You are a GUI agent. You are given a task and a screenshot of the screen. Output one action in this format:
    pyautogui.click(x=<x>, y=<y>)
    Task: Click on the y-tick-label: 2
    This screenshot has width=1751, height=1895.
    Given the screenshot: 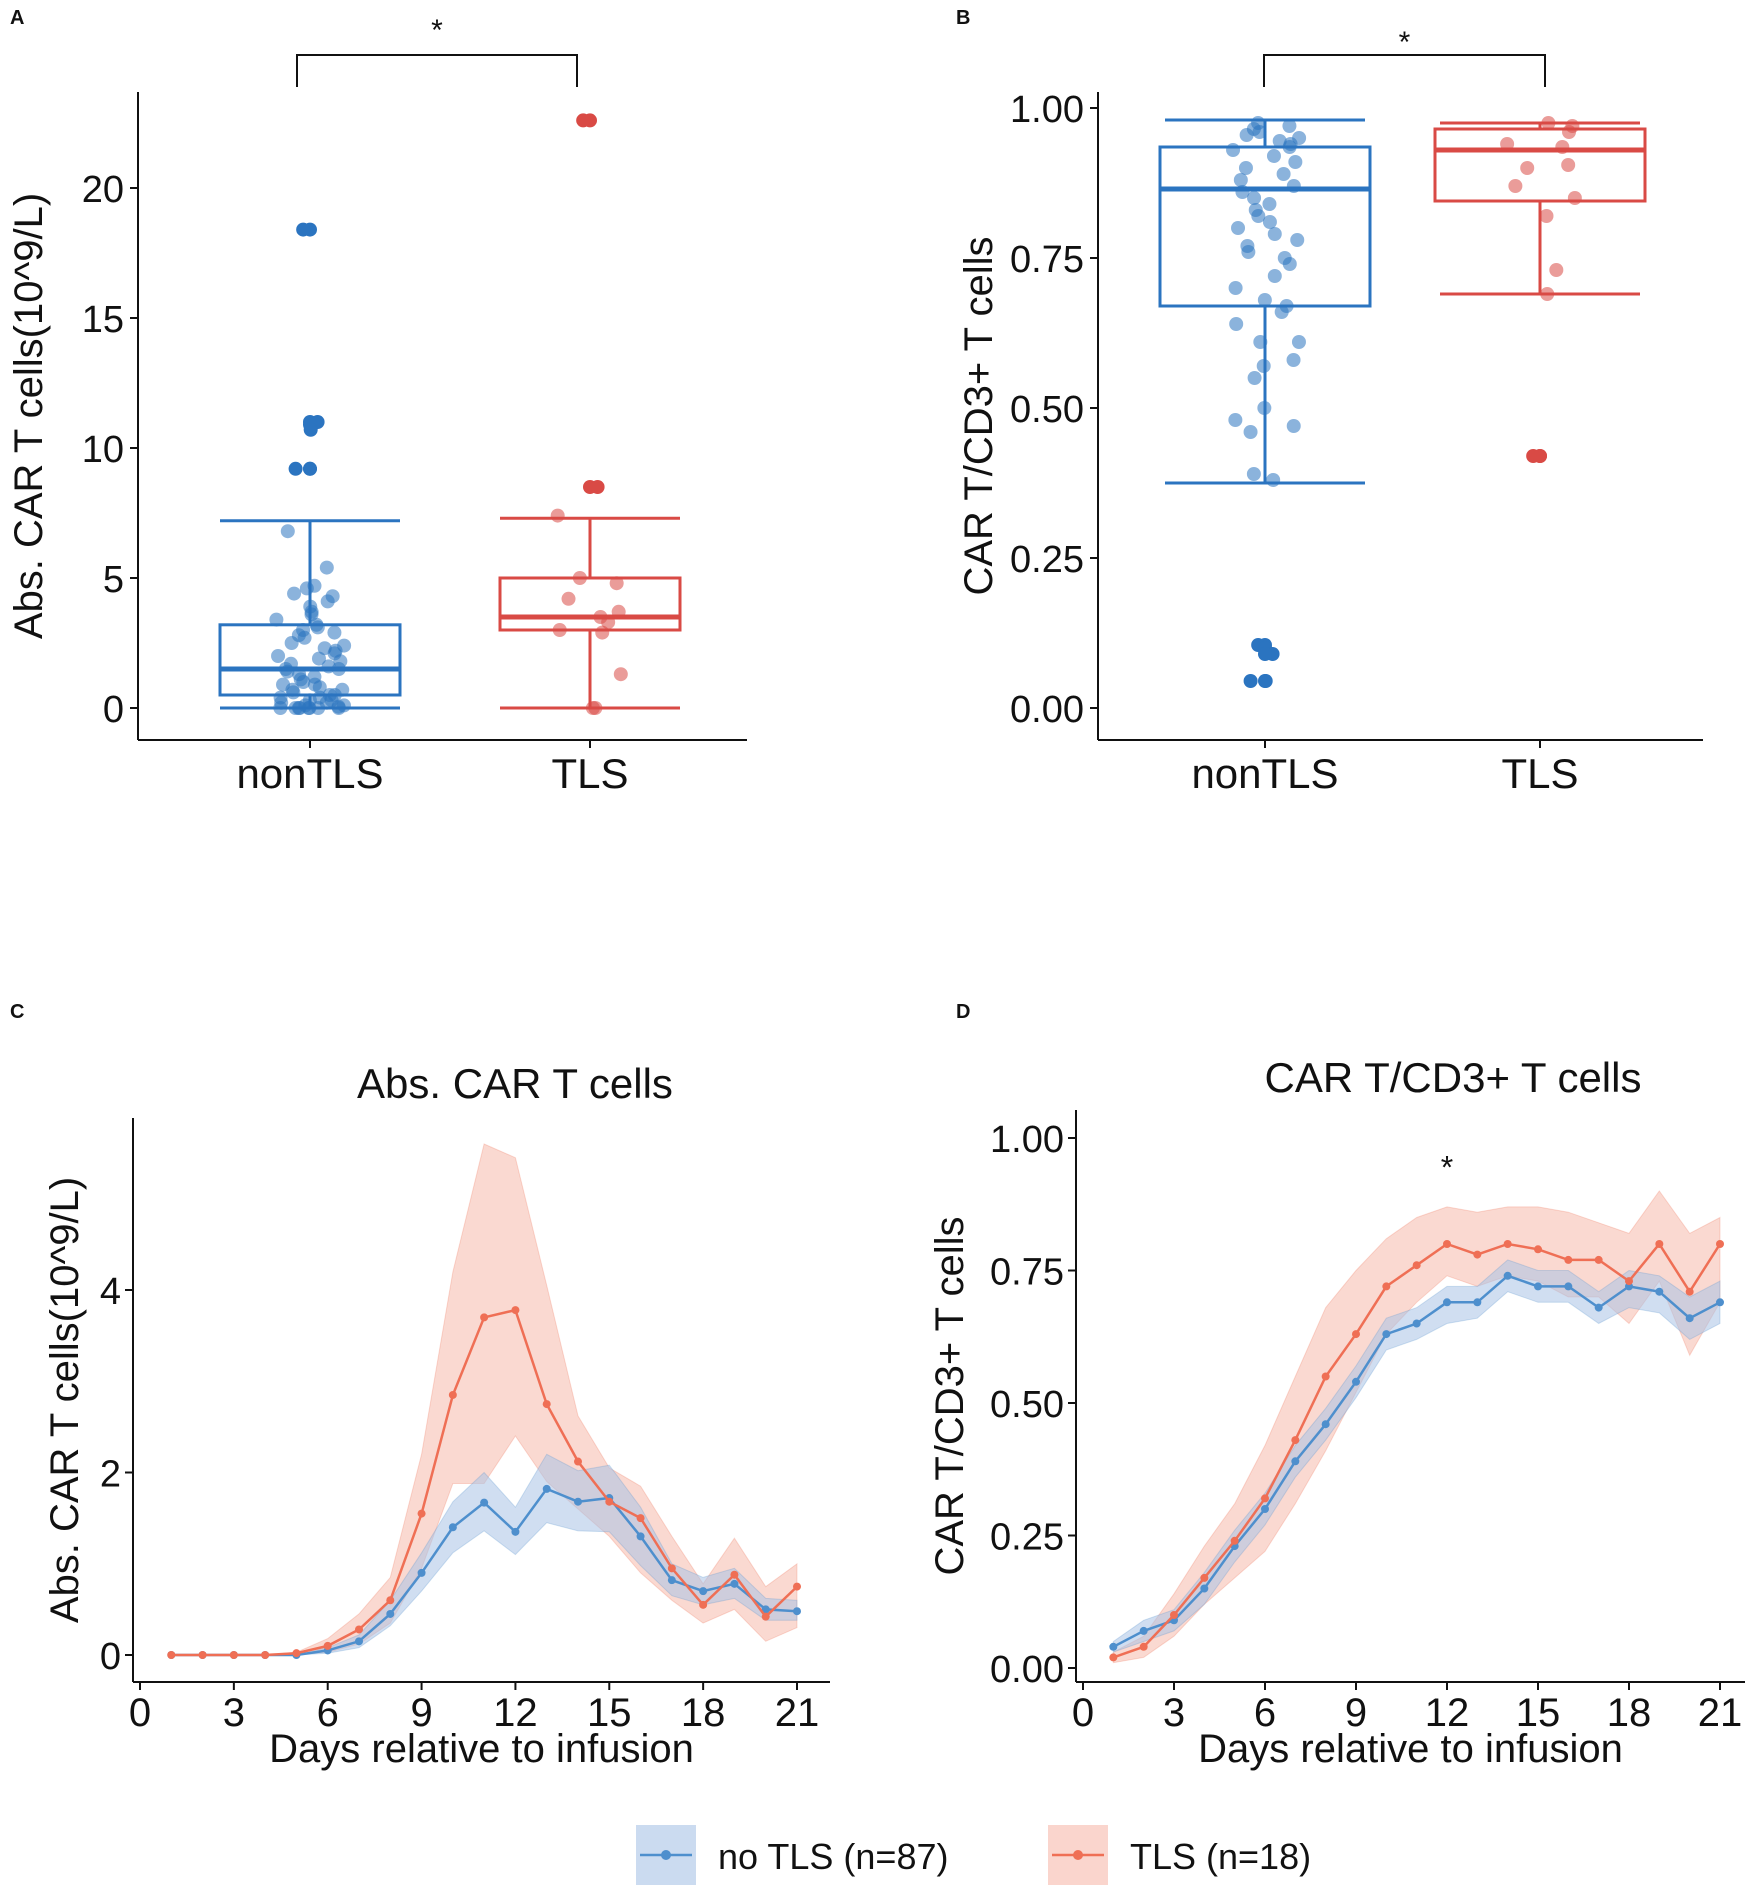 What is the action you would take?
    pyautogui.click(x=110, y=1475)
    